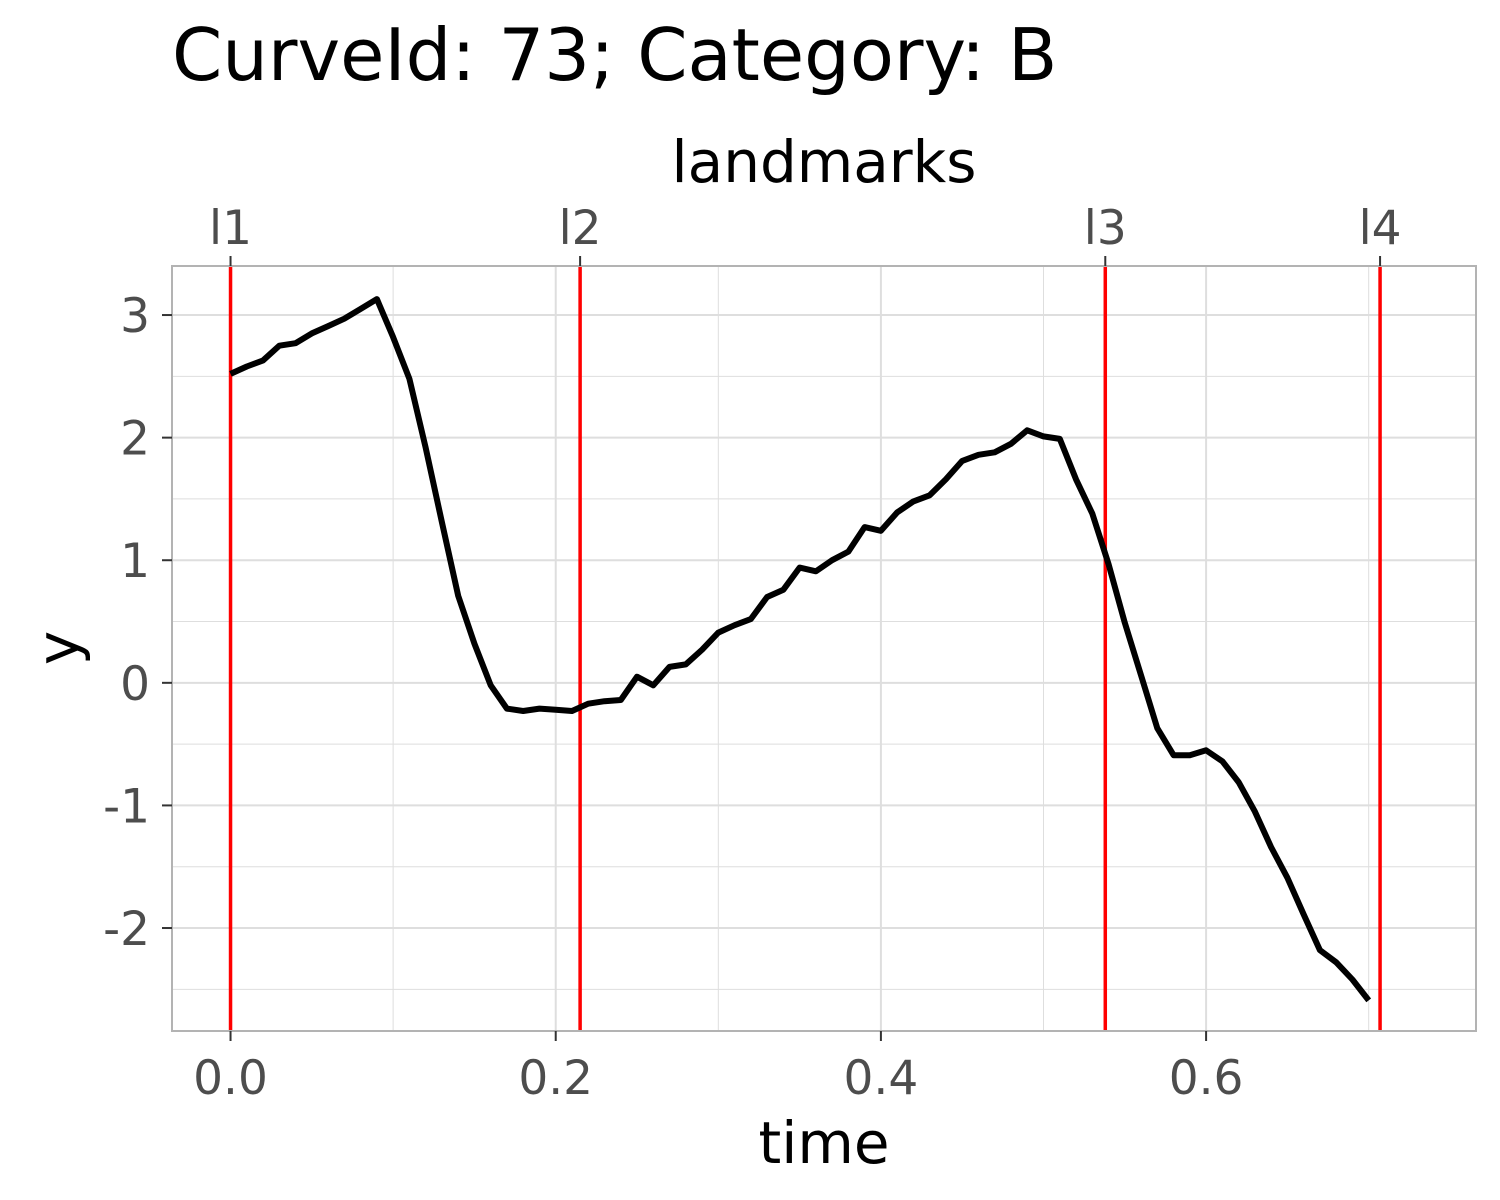  What do you see at coordinates (230, 1078) in the screenshot?
I see `x-tick-label: 0.0` at bounding box center [230, 1078].